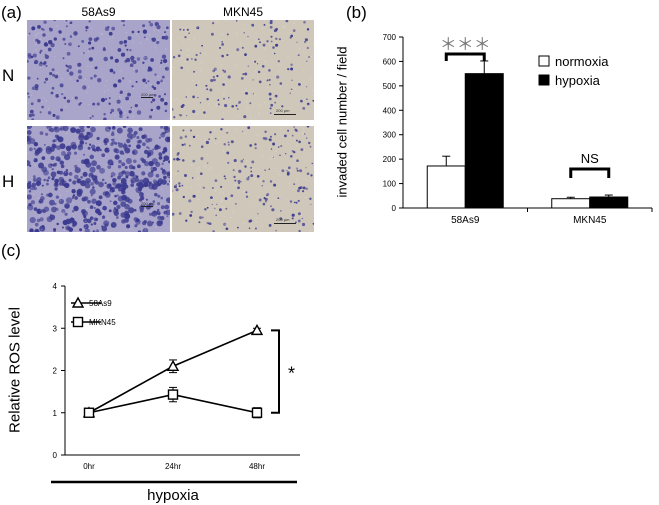 This screenshot has width=659, height=505. I want to click on y-tick-label: 200, so click(390, 159).